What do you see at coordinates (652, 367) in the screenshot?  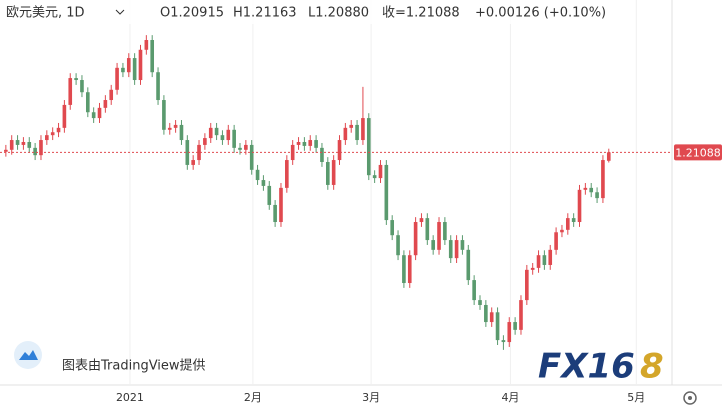 I see `brand-accent: 8` at bounding box center [652, 367].